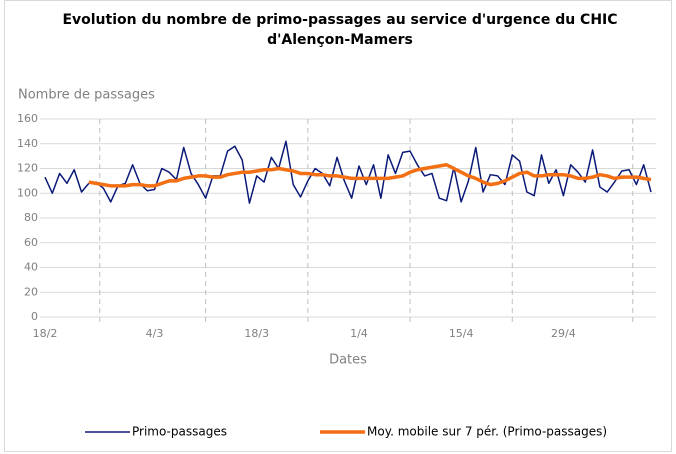 The width and height of the screenshot is (676, 454). Describe the element at coordinates (27, 192) in the screenshot. I see `y-tick-label: 100` at that location.